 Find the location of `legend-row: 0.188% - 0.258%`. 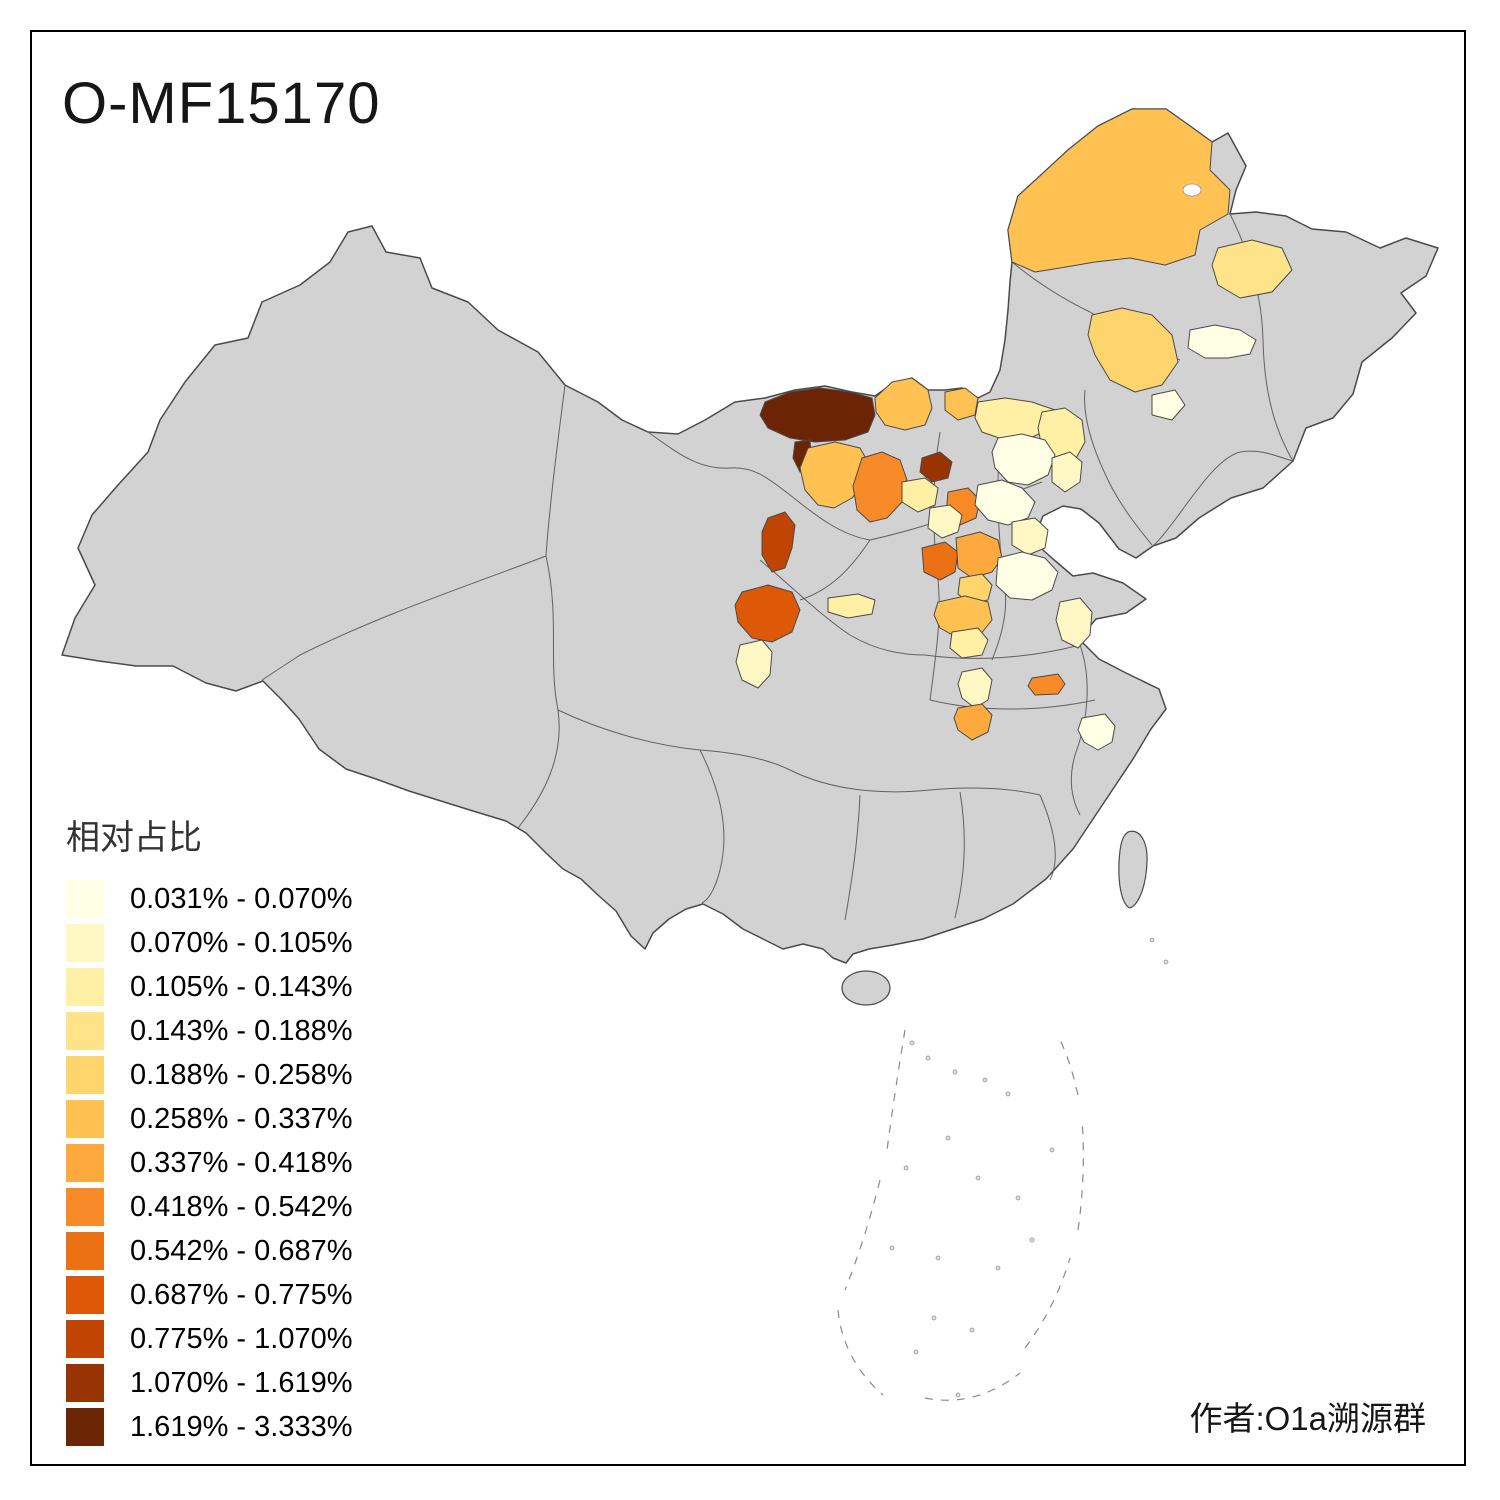

legend-row: 0.188% - 0.258% is located at coordinates (209, 1075).